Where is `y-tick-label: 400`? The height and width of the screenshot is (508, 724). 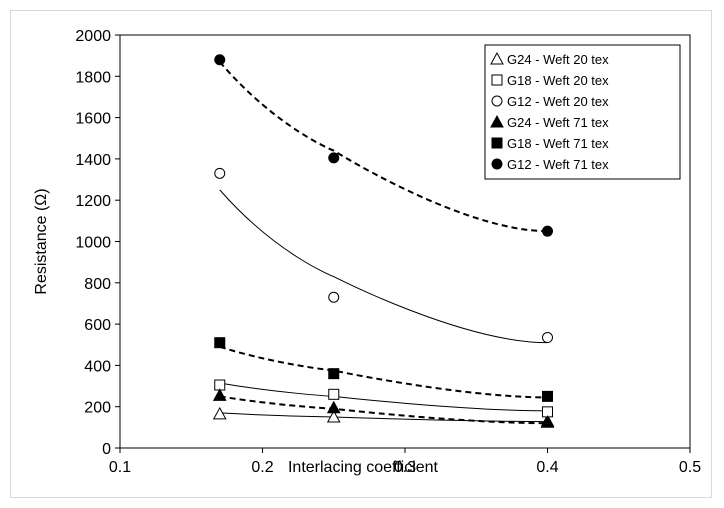 y-tick-label: 400 is located at coordinates (97, 366).